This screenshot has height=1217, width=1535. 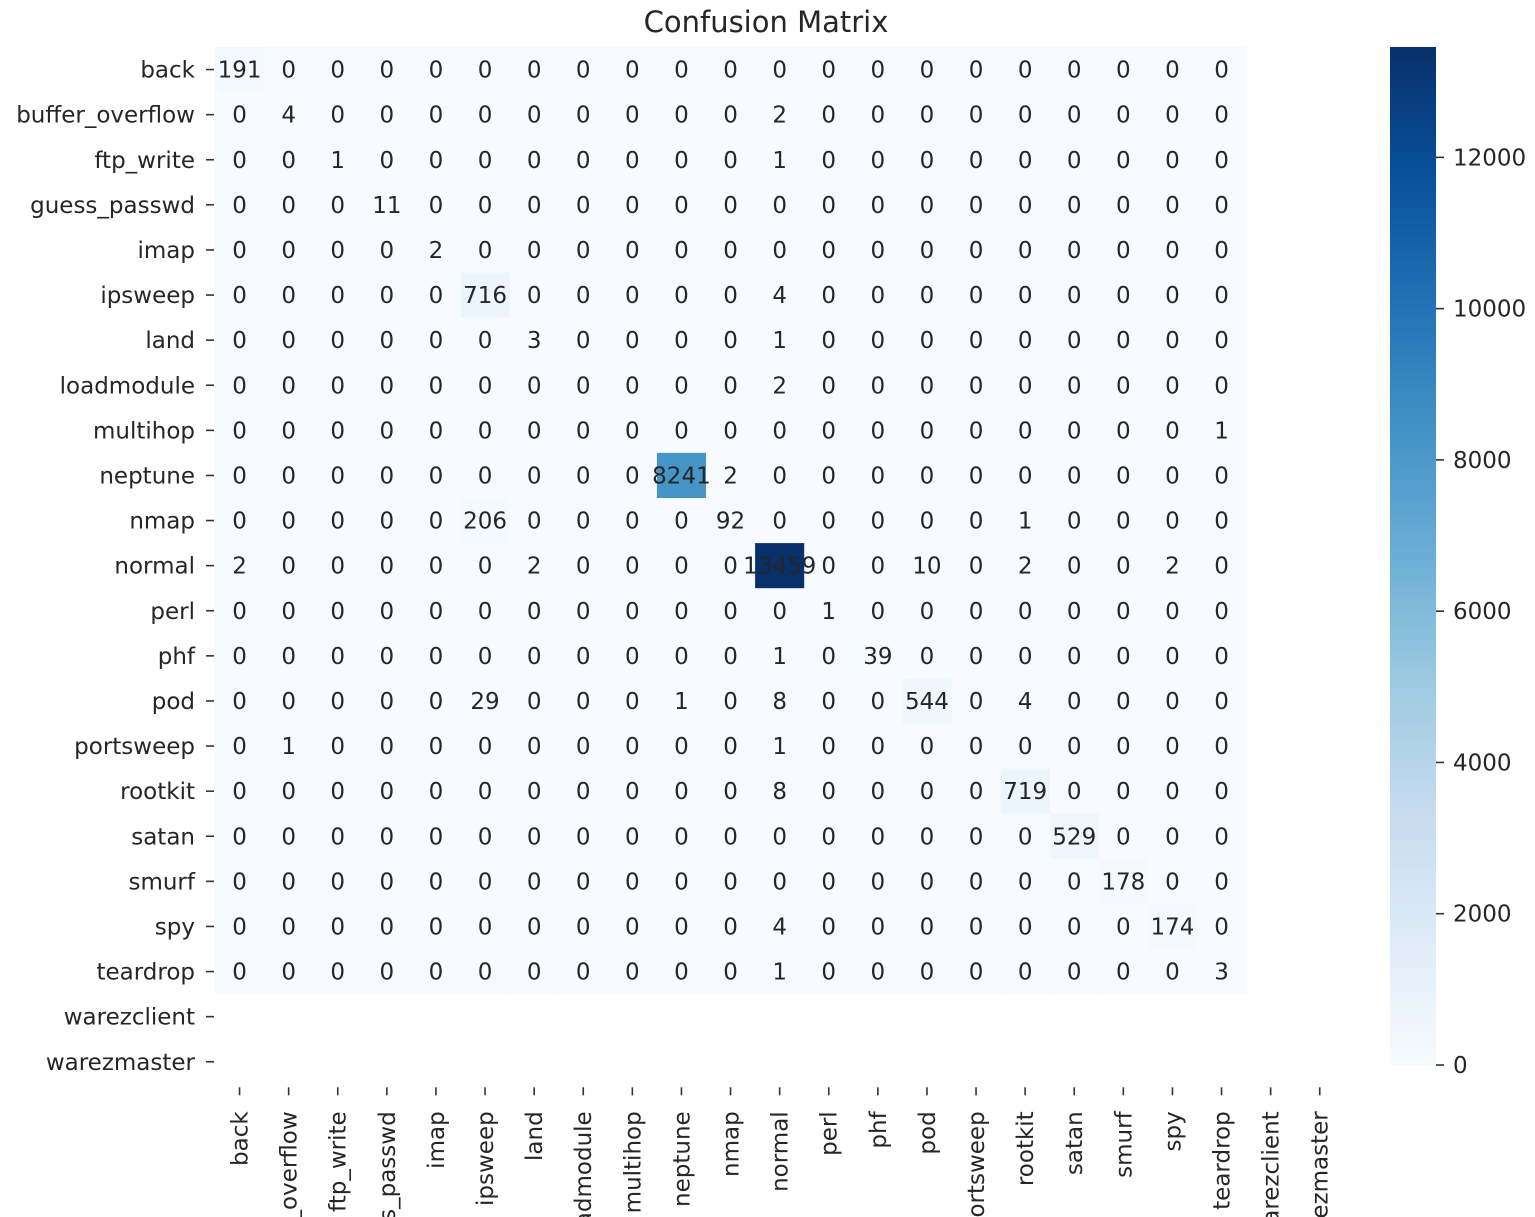 I want to click on cell-value-label: 1, so click(x=288, y=747).